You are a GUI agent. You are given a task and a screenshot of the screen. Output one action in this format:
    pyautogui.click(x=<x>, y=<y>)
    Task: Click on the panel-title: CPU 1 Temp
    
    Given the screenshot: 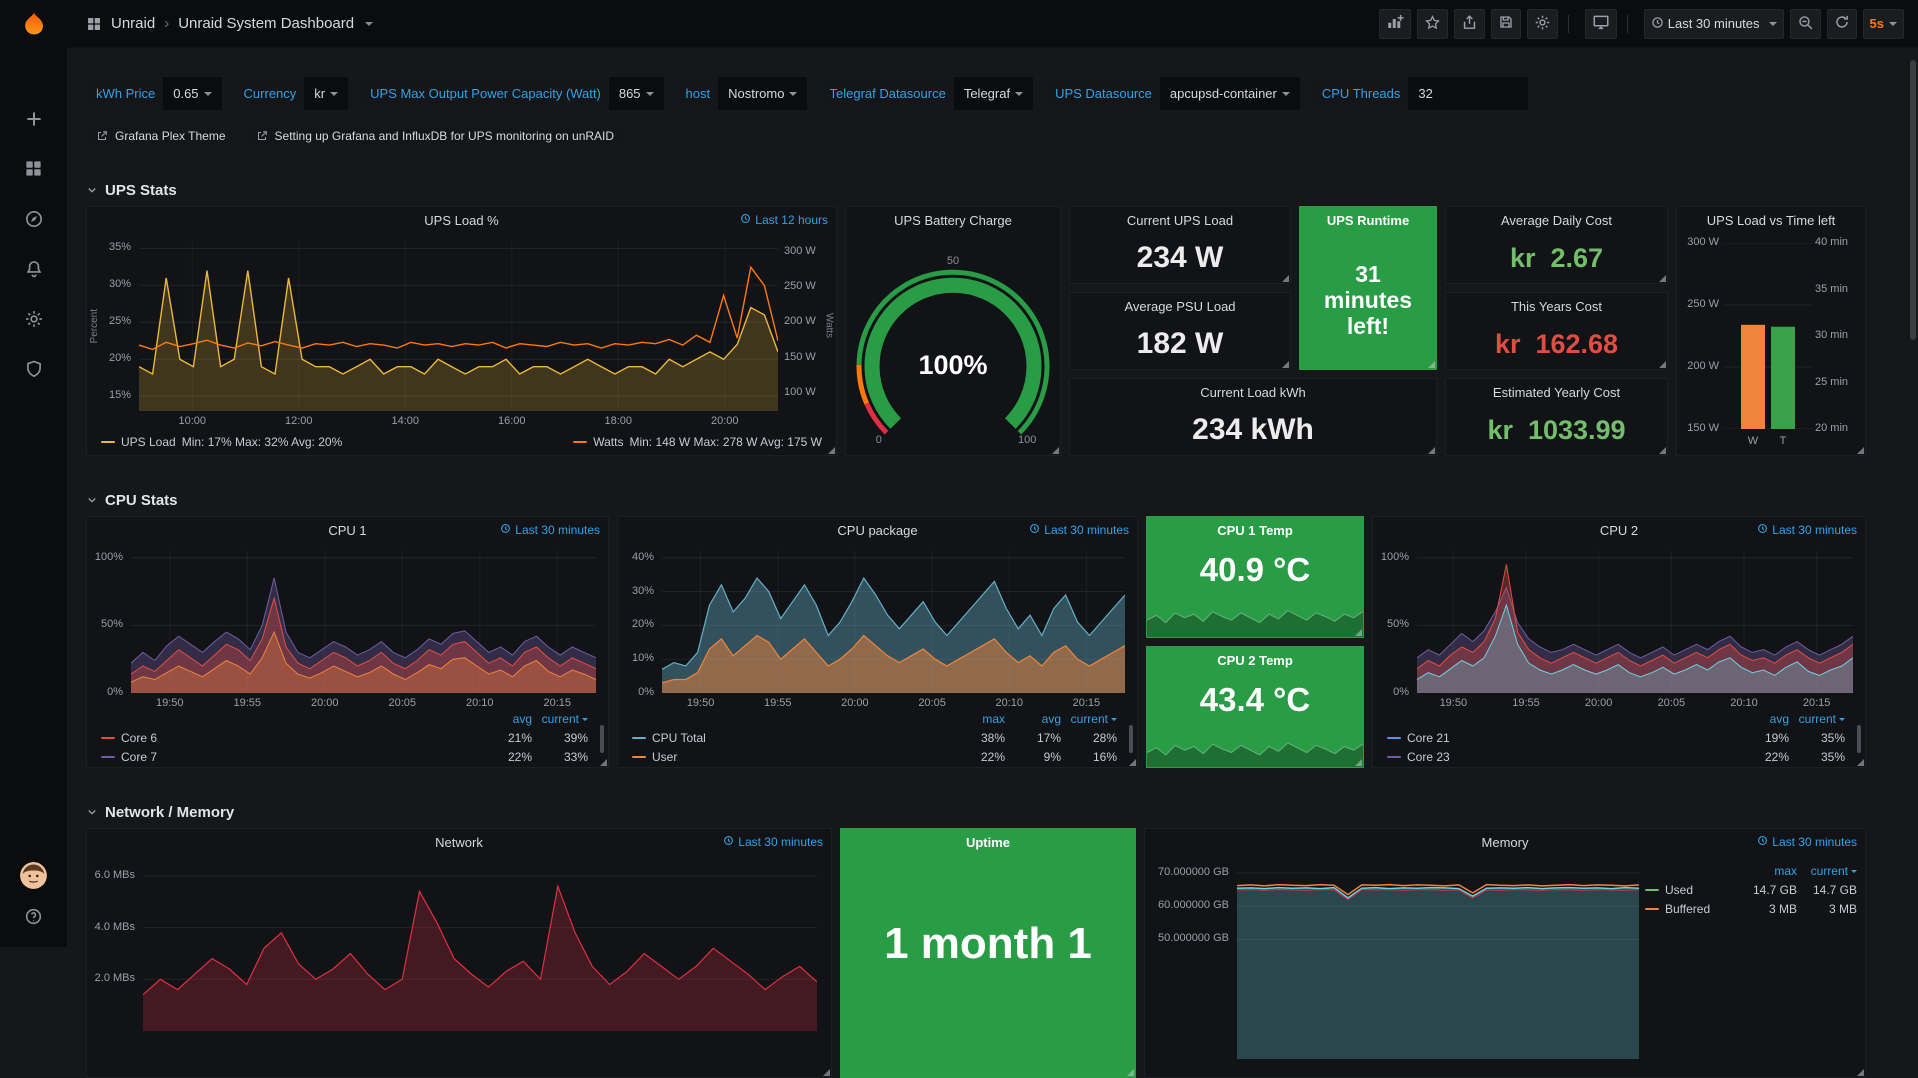 What is the action you would take?
    pyautogui.click(x=1255, y=530)
    